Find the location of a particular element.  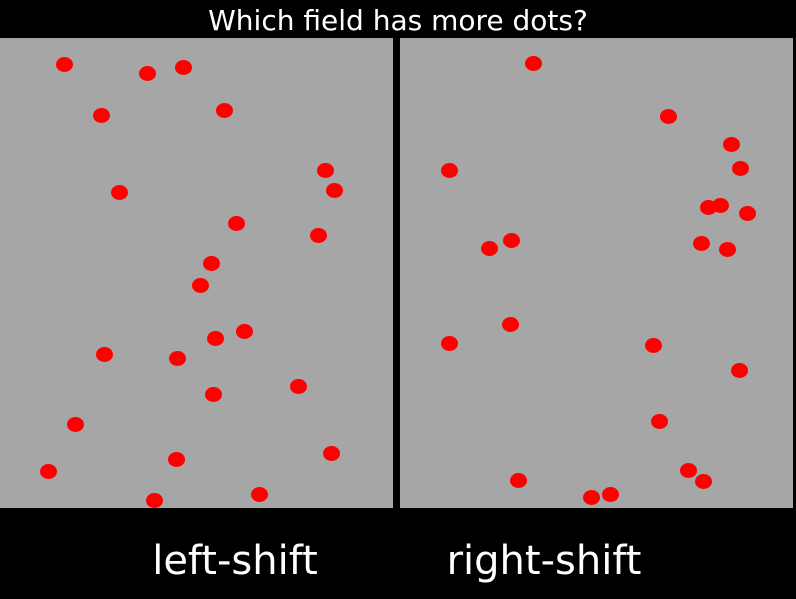

left-shift-option: left-shift is located at coordinates (235, 561).